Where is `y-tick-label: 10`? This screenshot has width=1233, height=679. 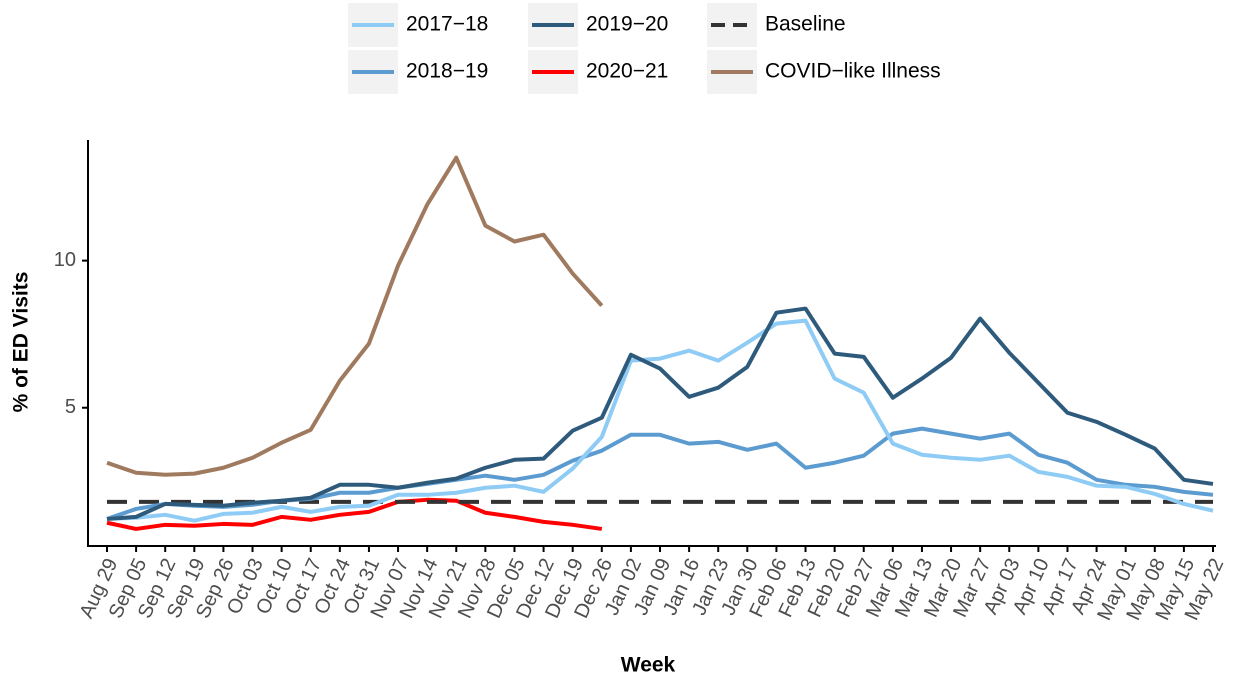
y-tick-label: 10 is located at coordinates (65, 260).